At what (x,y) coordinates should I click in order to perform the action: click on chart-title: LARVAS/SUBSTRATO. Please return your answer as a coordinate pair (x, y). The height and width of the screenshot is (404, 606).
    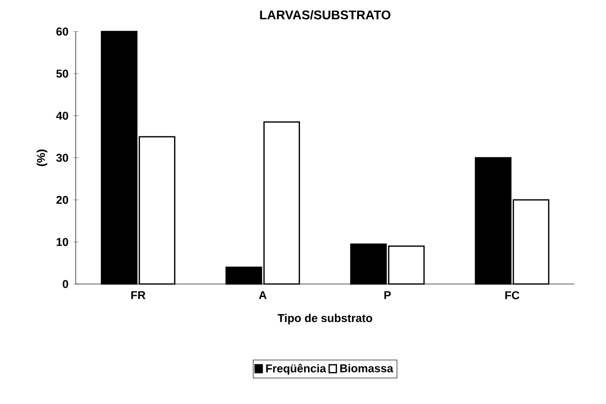
    Looking at the image, I should click on (325, 15).